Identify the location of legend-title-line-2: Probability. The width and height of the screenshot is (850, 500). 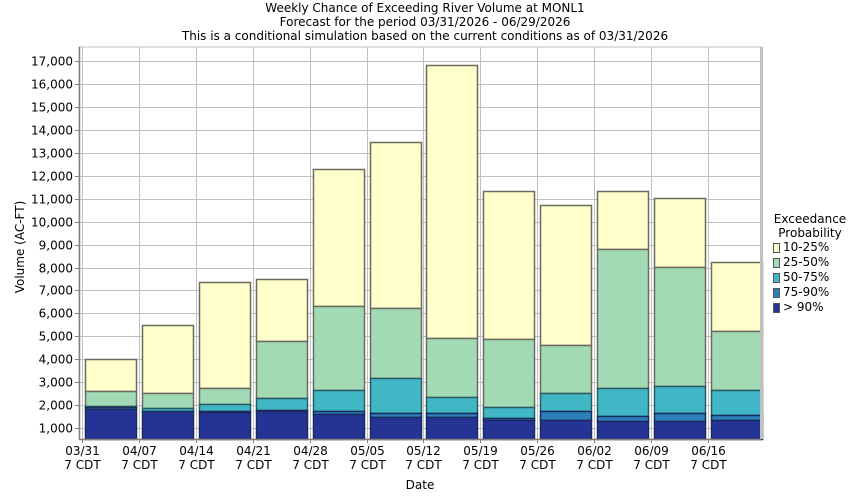
(810, 233).